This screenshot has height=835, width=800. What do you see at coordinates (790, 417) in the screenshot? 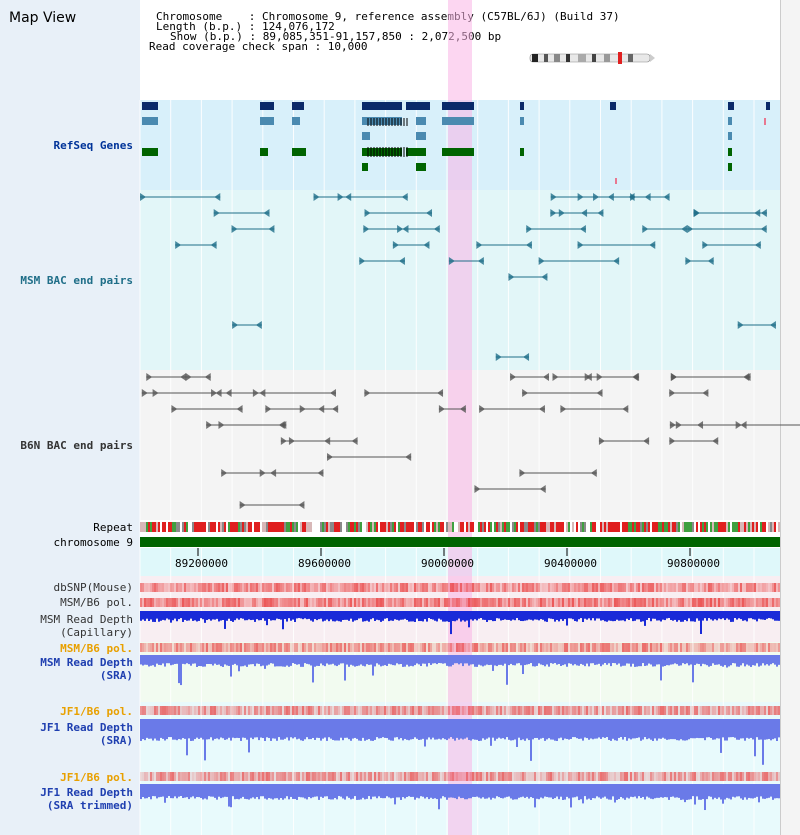
I see `vertical-scrollbar` at bounding box center [790, 417].